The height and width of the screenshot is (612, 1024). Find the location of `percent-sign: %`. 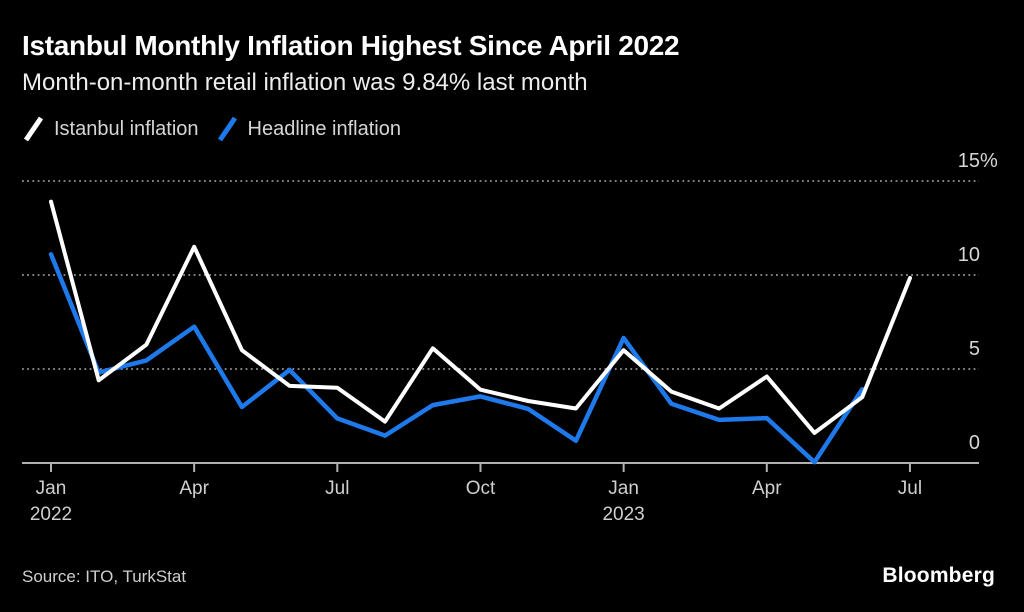

percent-sign: % is located at coordinates (989, 161).